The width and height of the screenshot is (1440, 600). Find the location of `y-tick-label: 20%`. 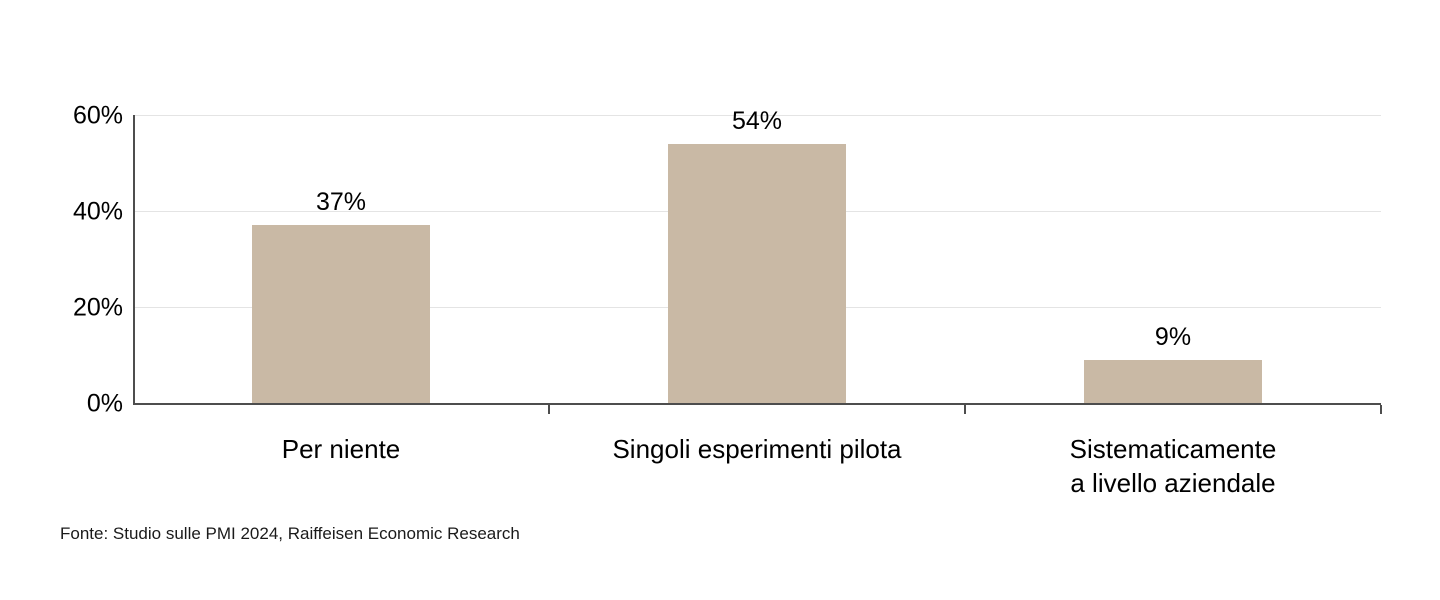

y-tick-label: 20% is located at coordinates (97, 307).